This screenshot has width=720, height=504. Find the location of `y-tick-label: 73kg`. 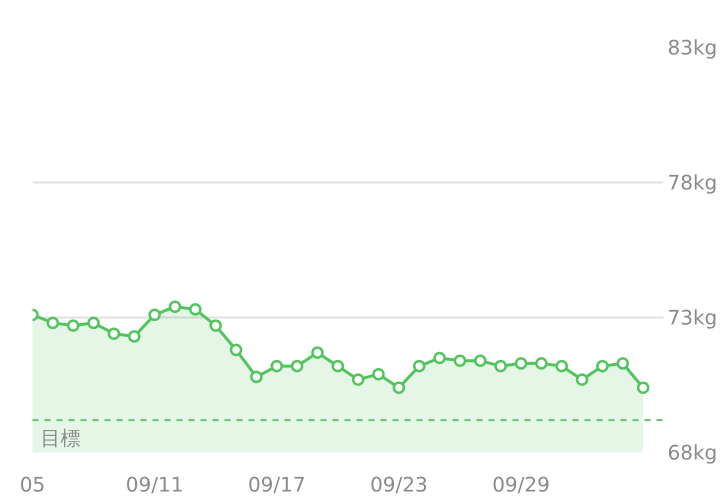

y-tick-label: 73kg is located at coordinates (693, 318).